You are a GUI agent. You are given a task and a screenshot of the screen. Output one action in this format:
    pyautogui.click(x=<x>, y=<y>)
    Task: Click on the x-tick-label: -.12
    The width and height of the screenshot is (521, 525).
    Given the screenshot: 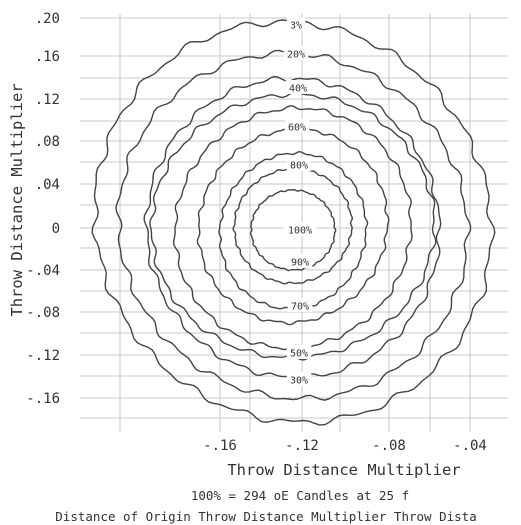 What is the action you would take?
    pyautogui.click(x=302, y=446)
    